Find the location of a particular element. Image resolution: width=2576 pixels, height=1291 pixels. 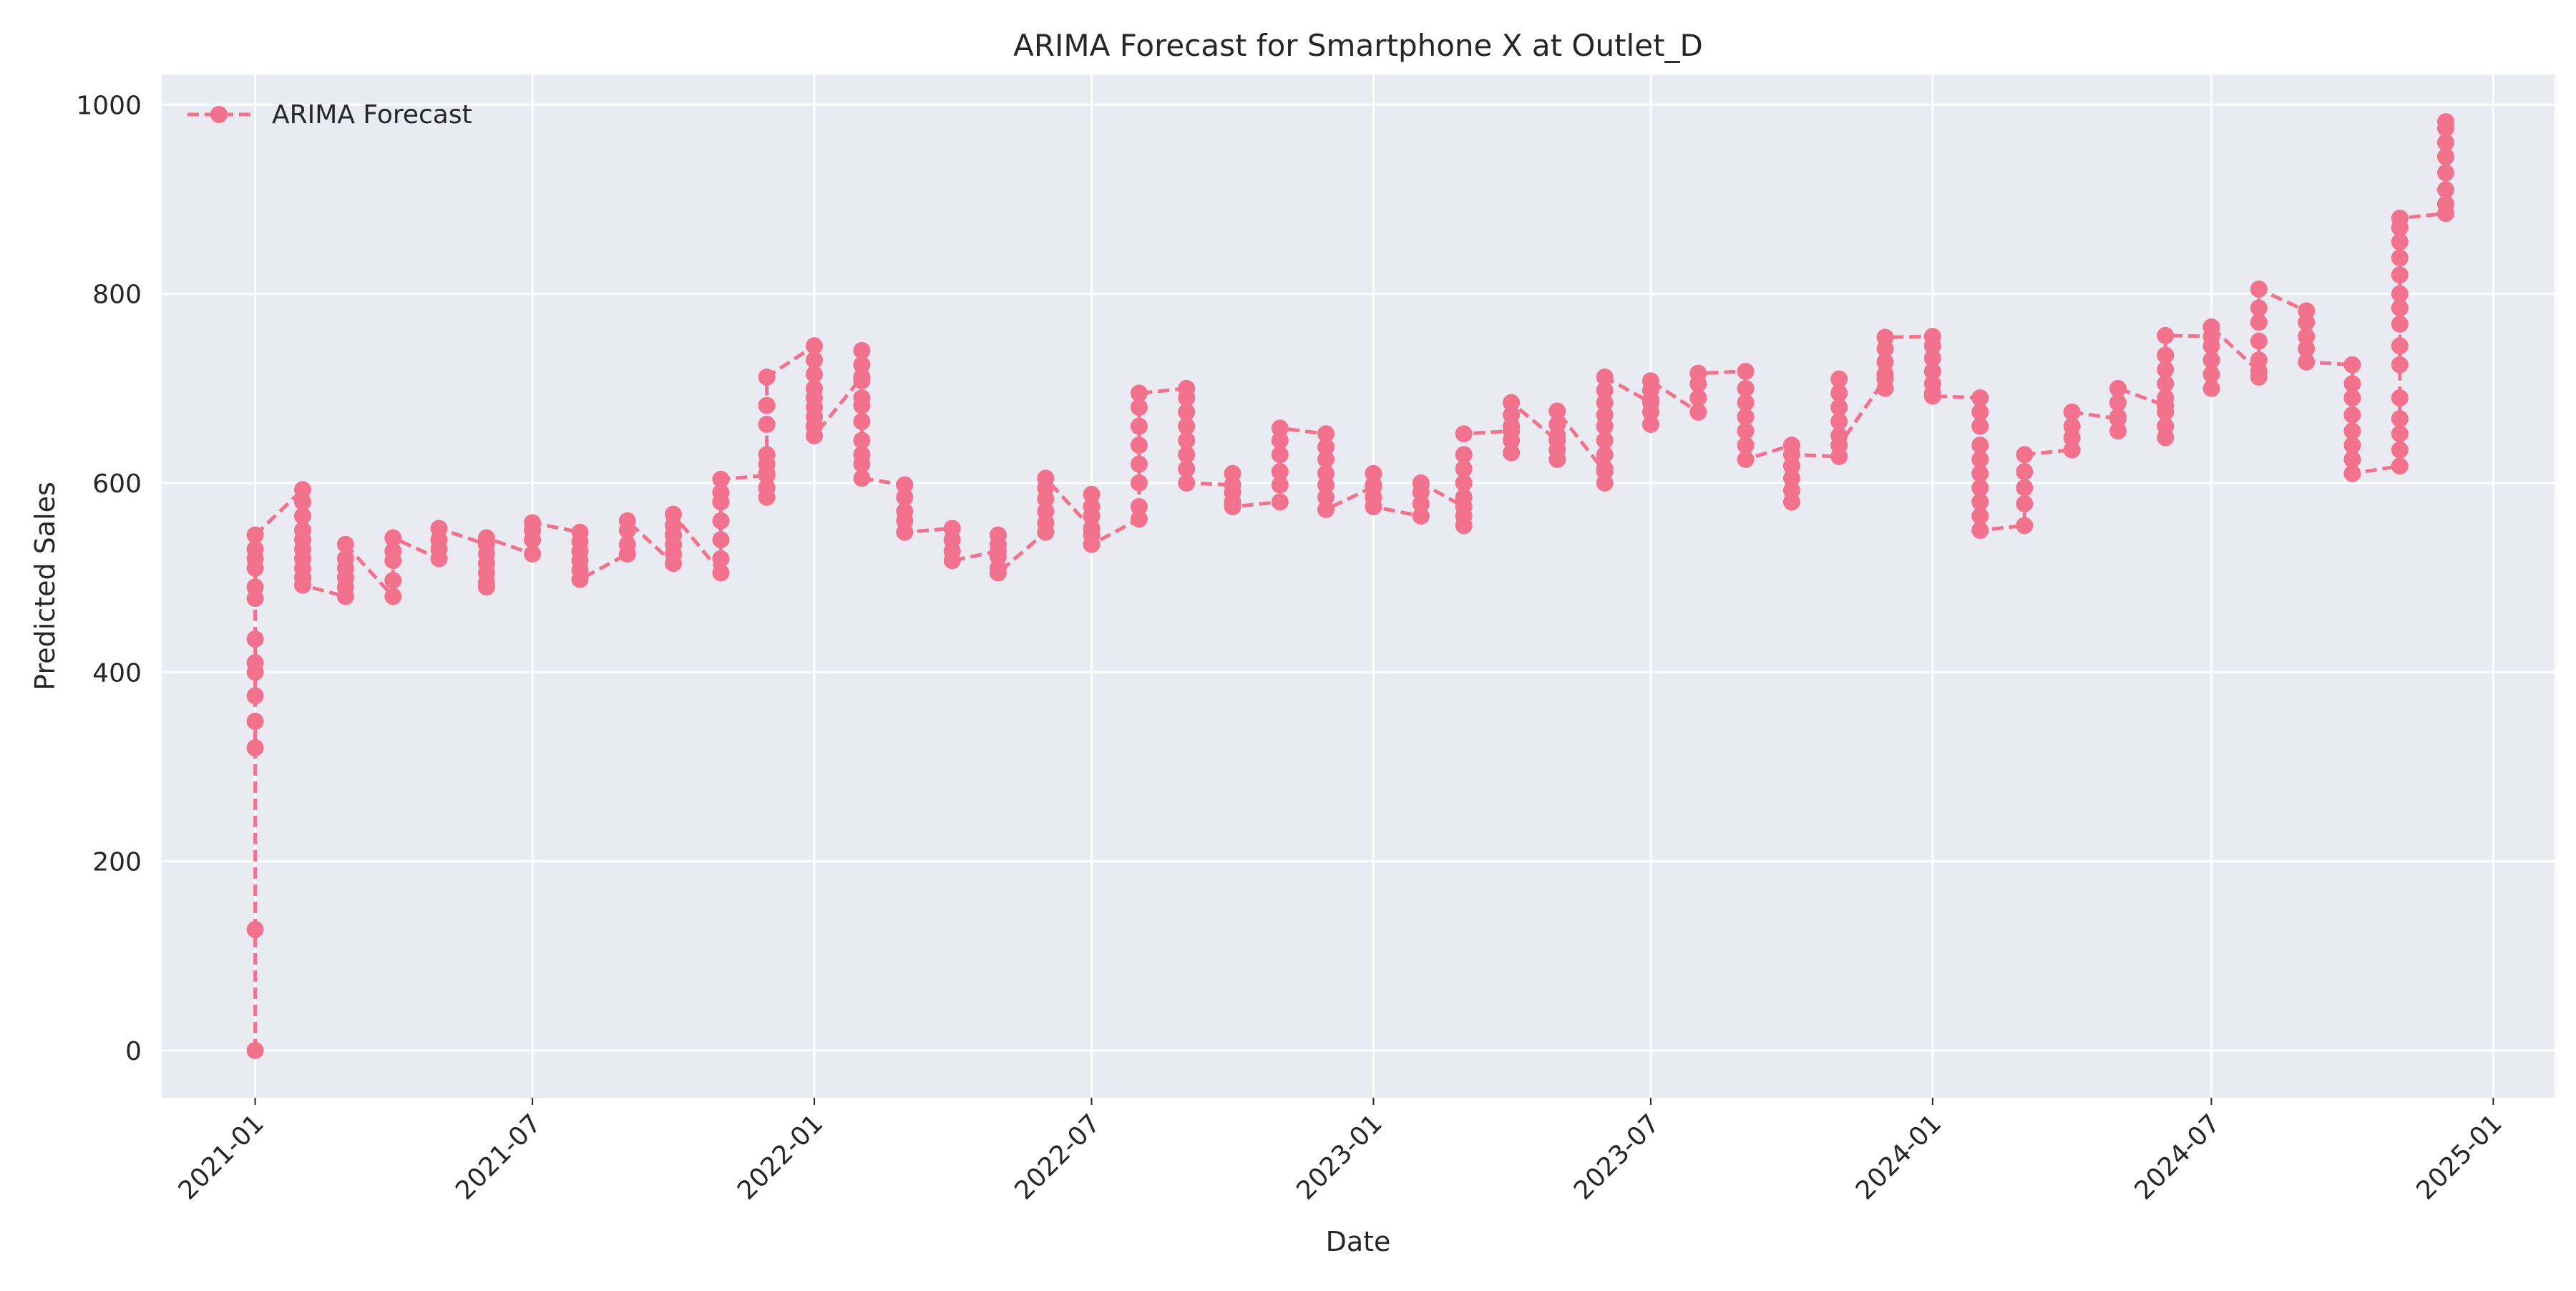

y-tick-label: 200 is located at coordinates (117, 862).